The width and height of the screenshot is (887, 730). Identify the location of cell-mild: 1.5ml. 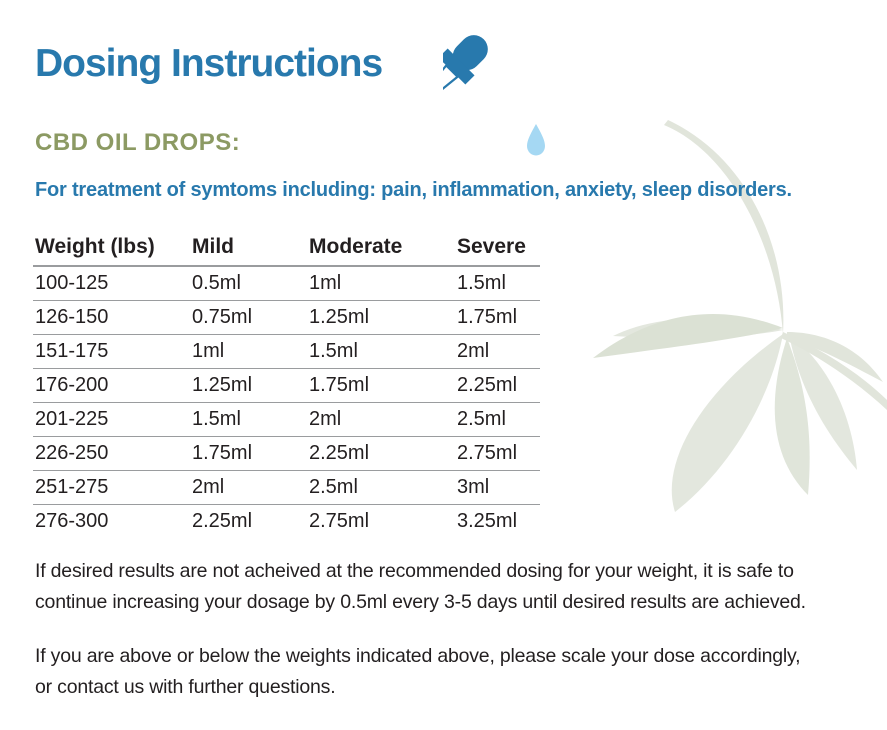
(248, 419).